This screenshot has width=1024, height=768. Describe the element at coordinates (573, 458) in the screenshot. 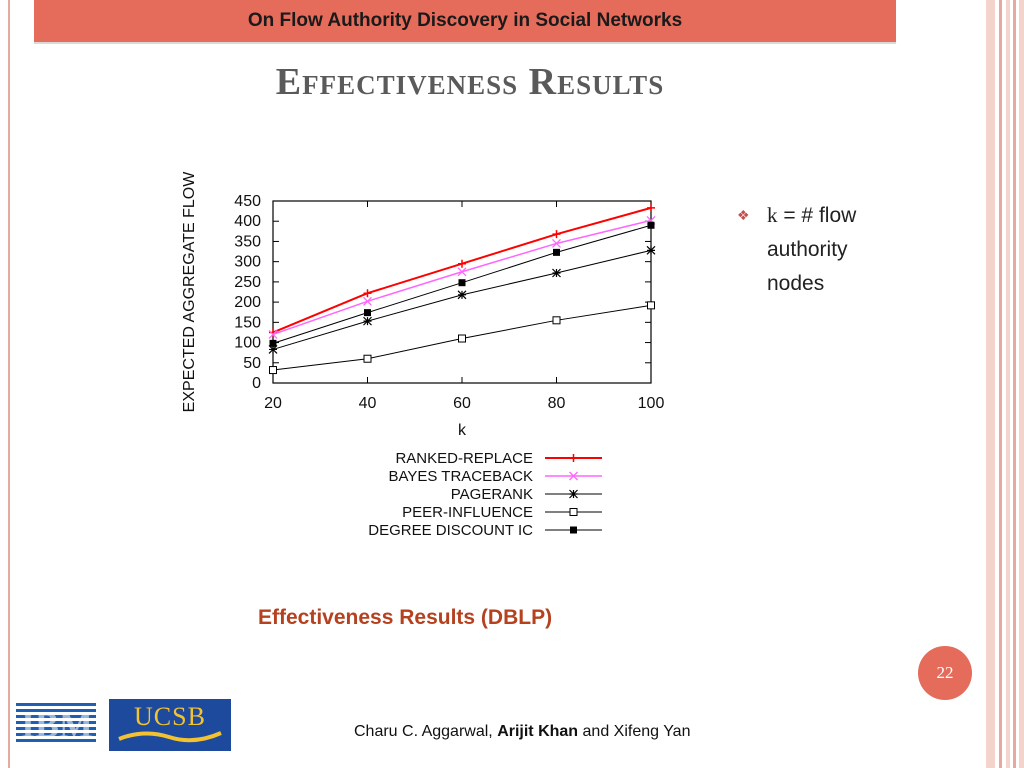

I see `legend-marker-ranked-replace` at that location.